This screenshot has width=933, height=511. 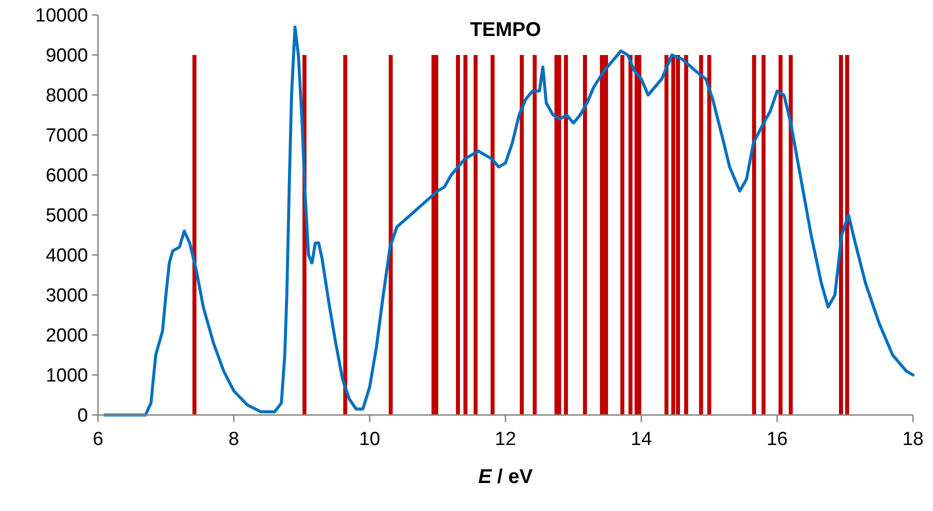 What do you see at coordinates (777, 439) in the screenshot?
I see `x-tick-label: 16` at bounding box center [777, 439].